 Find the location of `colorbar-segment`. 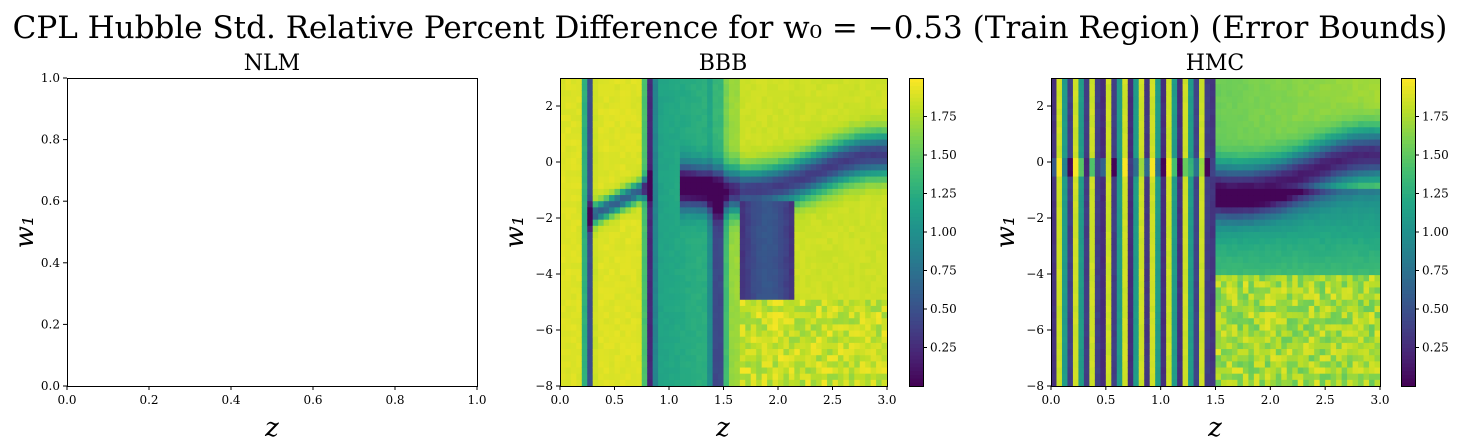

colorbar-segment is located at coordinates (916, 334).